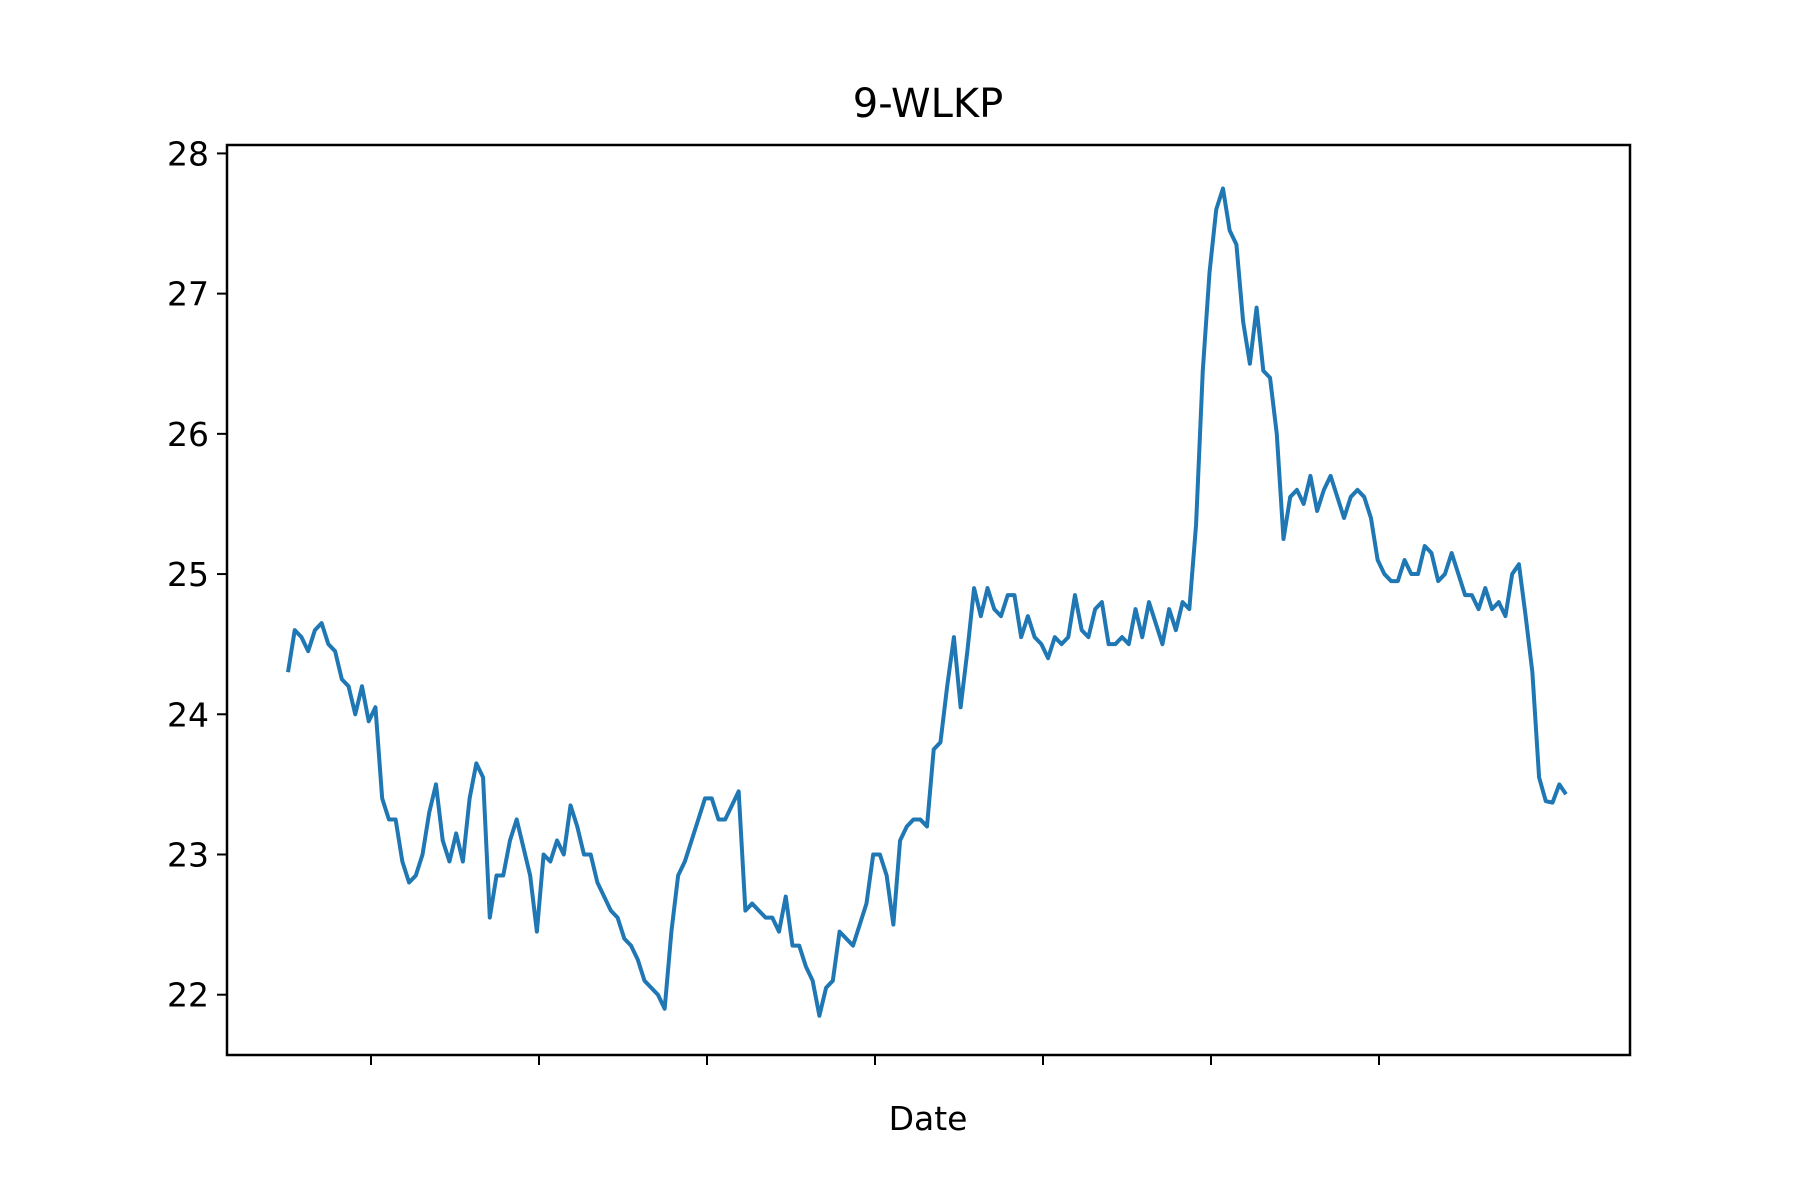 The height and width of the screenshot is (1200, 1800). Describe the element at coordinates (188, 995) in the screenshot. I see `y-tick-label: 22` at that location.